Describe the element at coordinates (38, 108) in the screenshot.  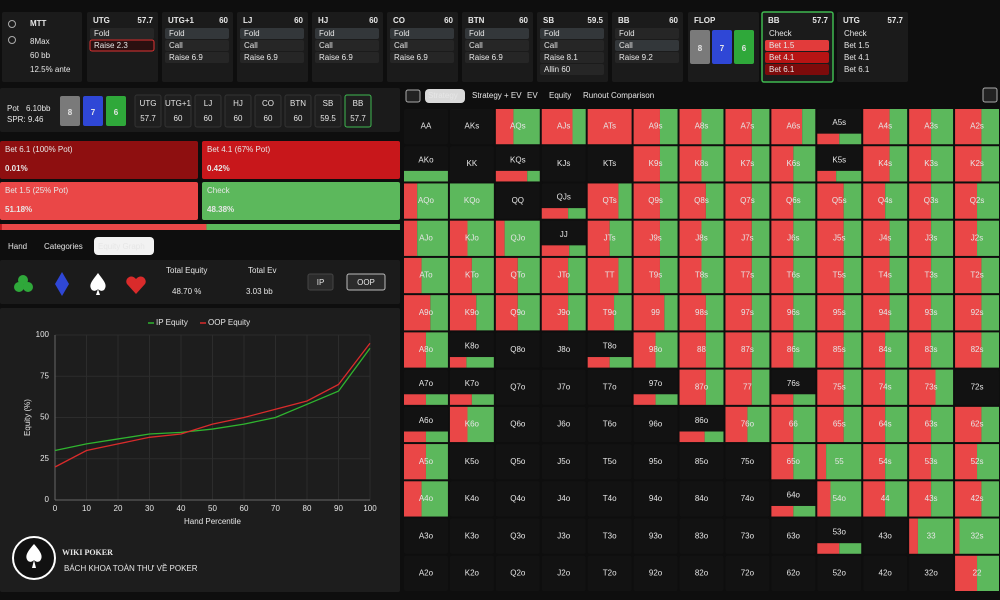
I see `pot-value: 6.10bb` at that location.